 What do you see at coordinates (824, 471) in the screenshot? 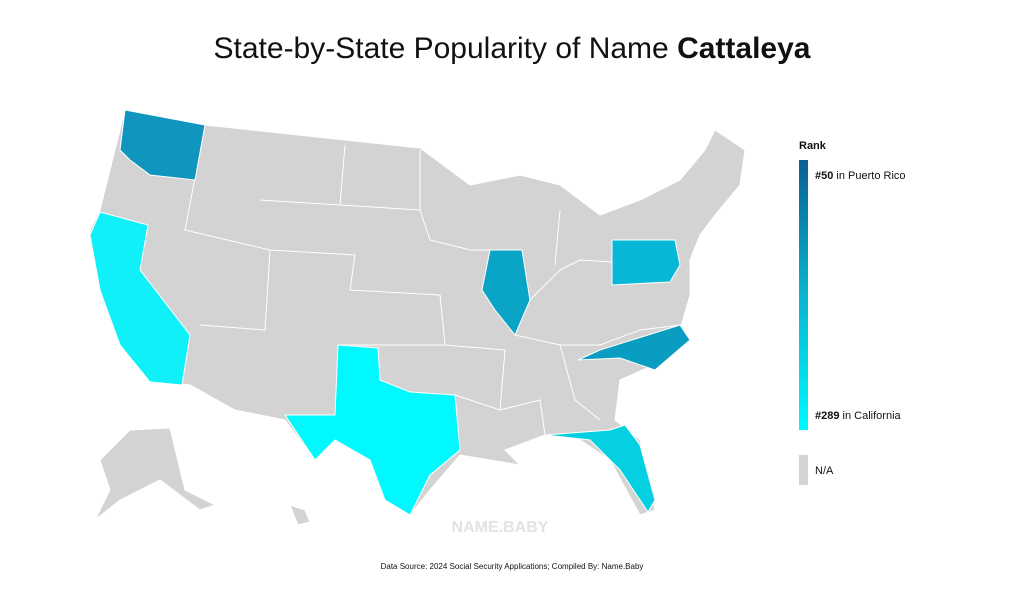
I see `legend-na: N/A` at bounding box center [824, 471].